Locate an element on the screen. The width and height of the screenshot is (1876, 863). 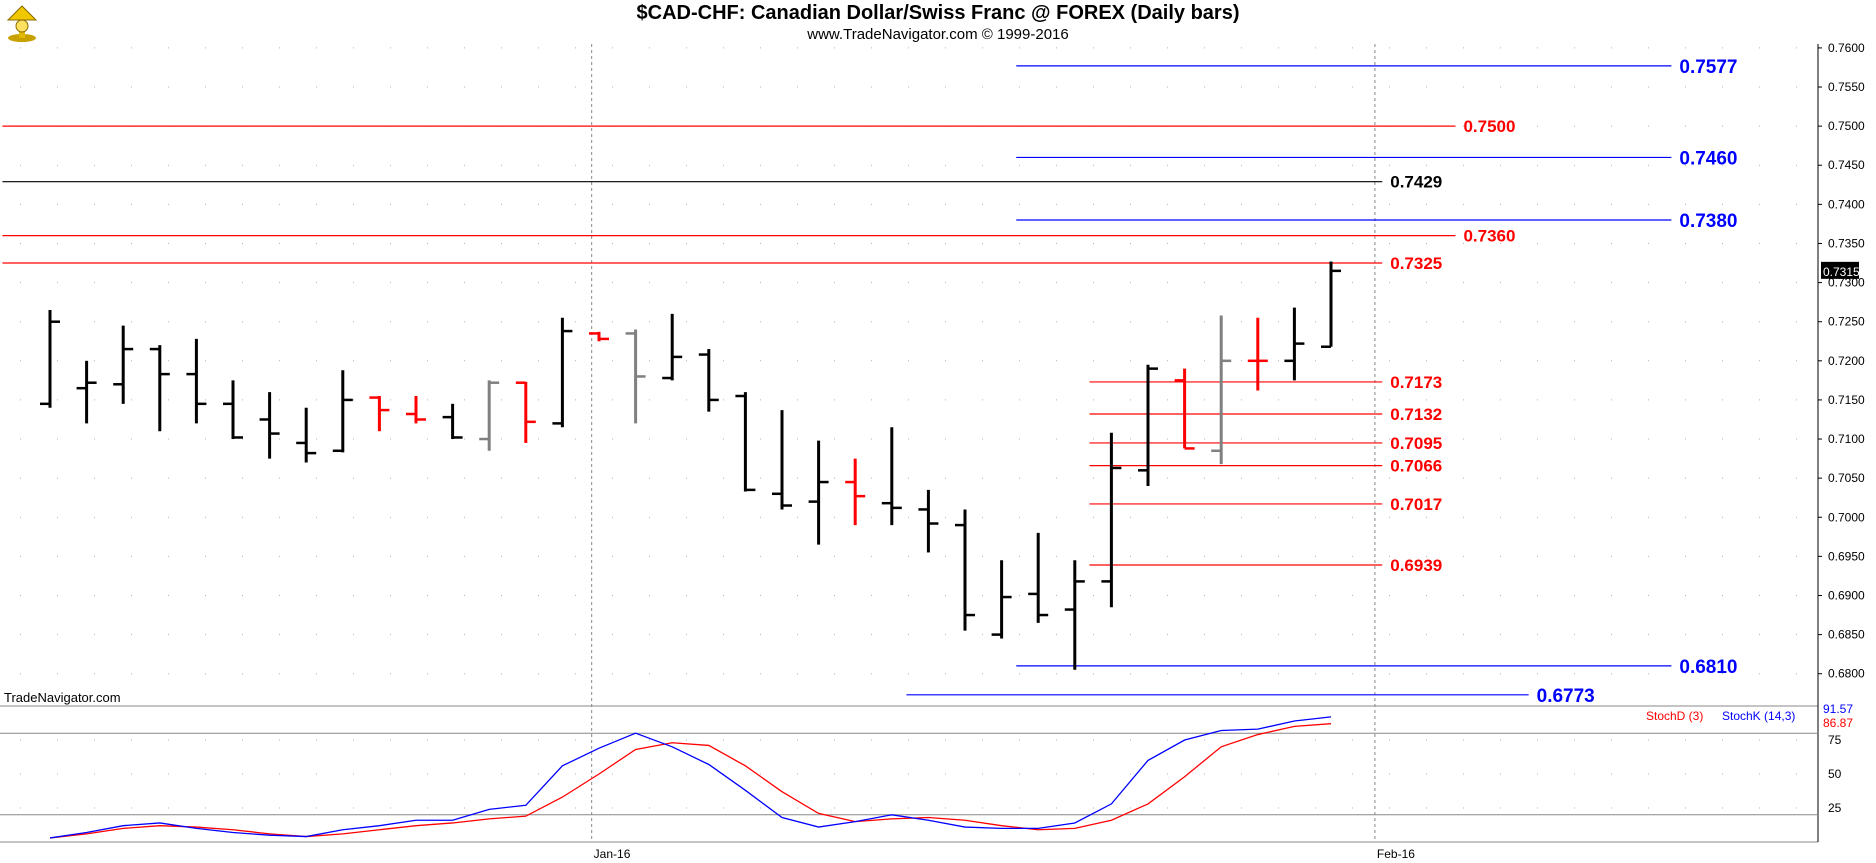
price-tick-label: 0.7600 is located at coordinates (1846, 48).